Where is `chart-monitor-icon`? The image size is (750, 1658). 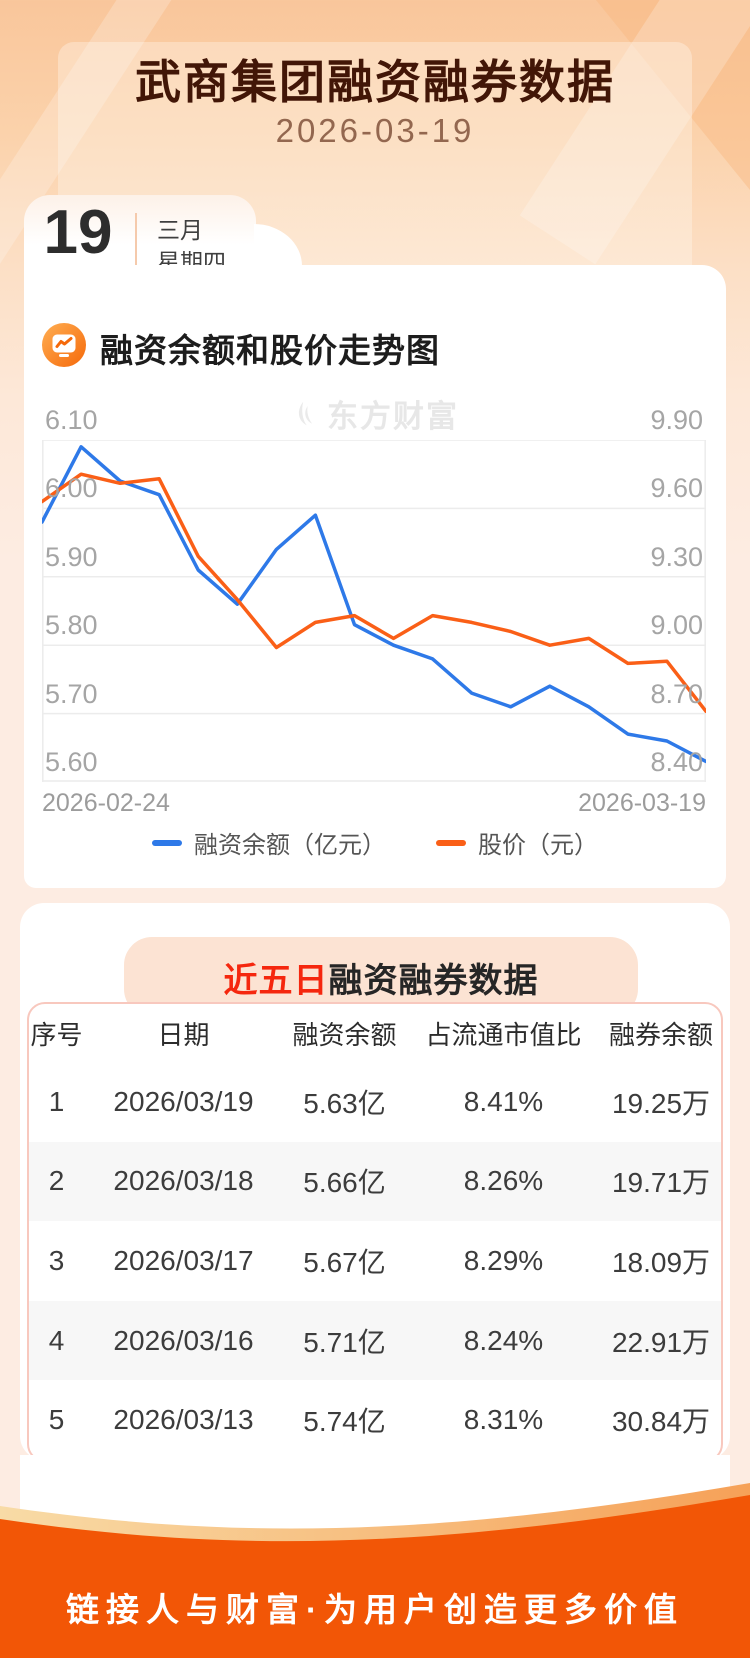 chart-monitor-icon is located at coordinates (64, 347).